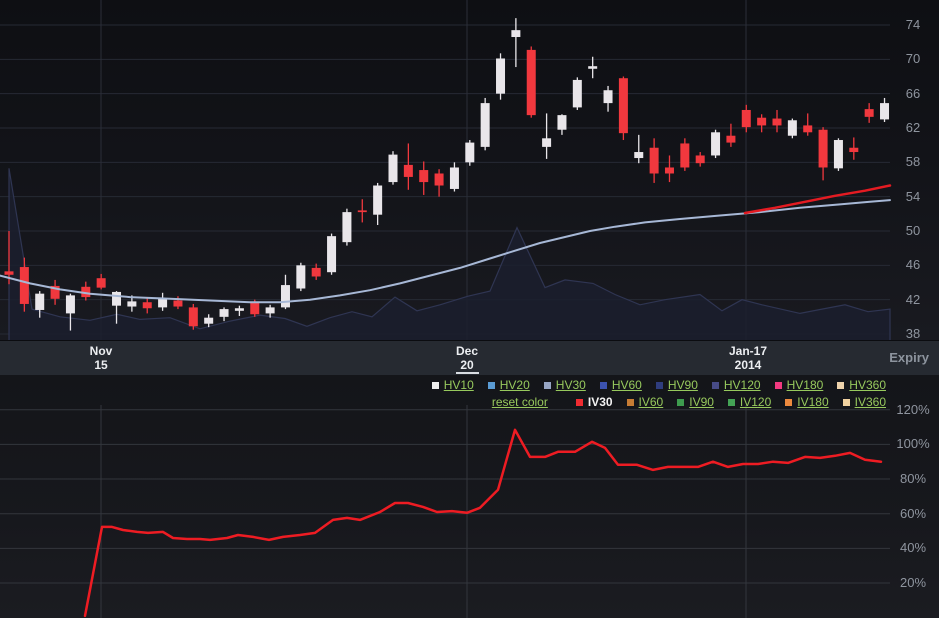  I want to click on legend-item-hv60: HV60, so click(620, 385).